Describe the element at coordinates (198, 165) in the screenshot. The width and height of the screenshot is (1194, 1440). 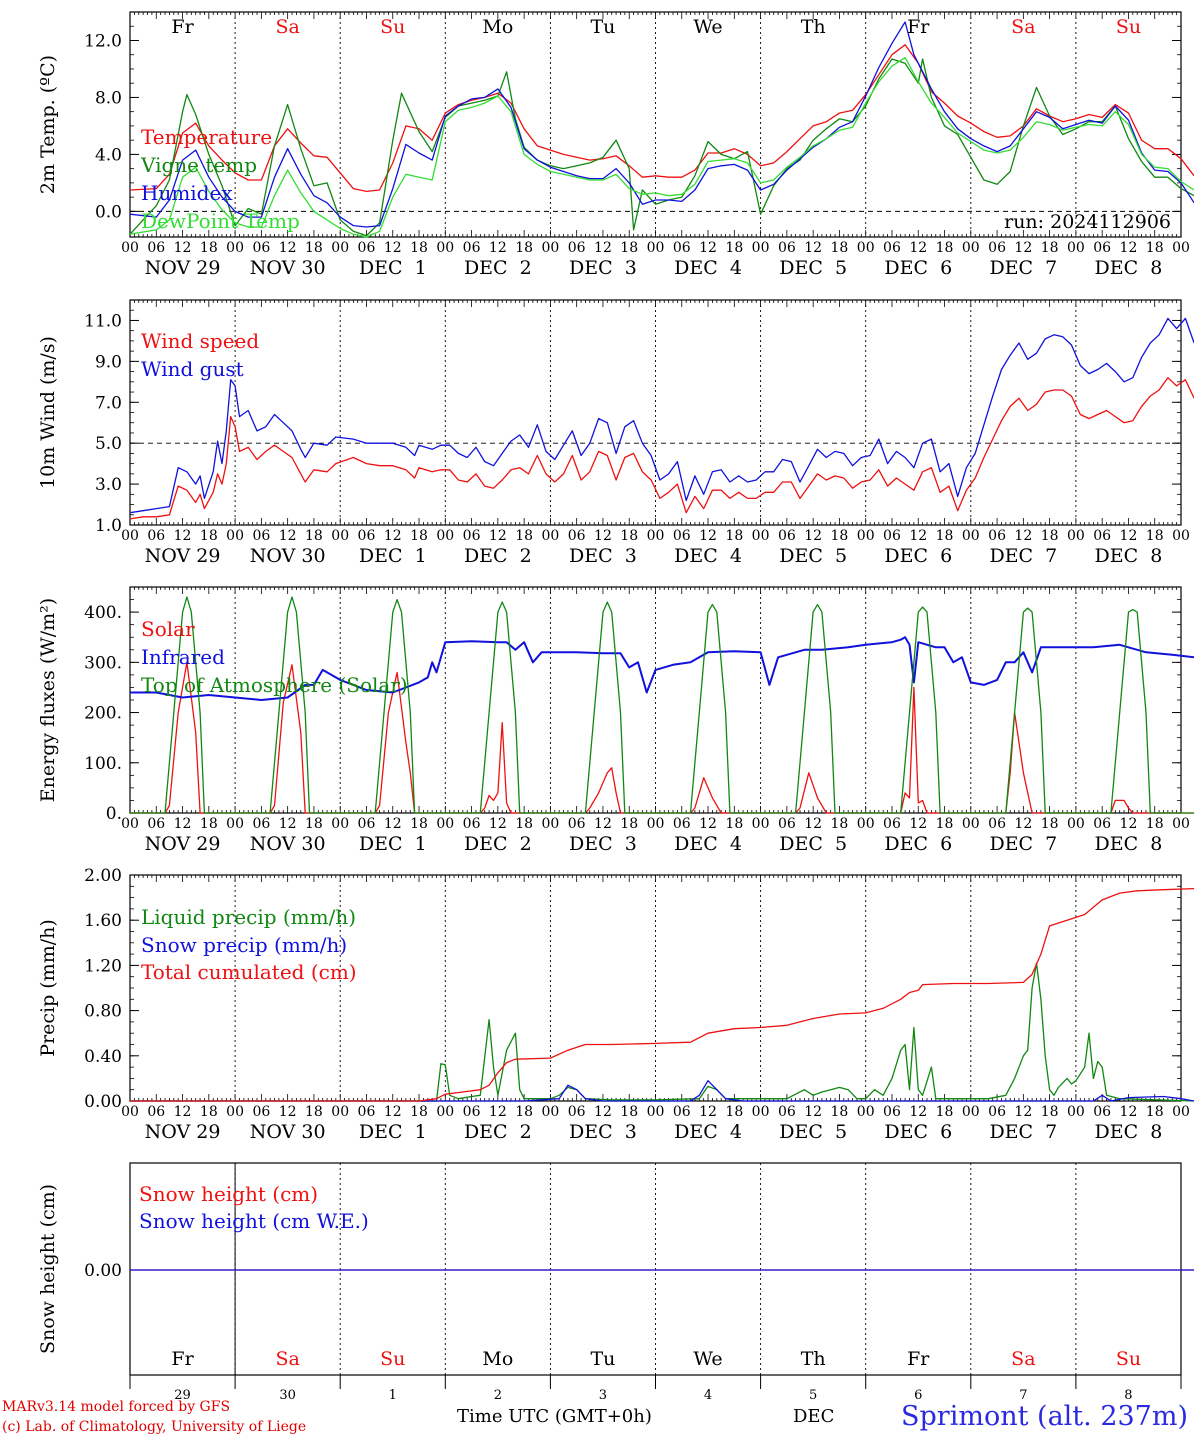
I see `legend-entry: Vigne temp` at that location.